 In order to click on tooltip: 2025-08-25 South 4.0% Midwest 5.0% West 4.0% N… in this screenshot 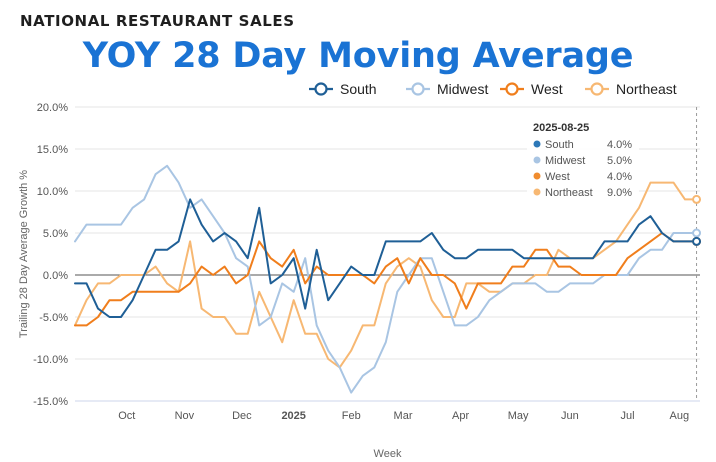, I will do `click(583, 161)`.